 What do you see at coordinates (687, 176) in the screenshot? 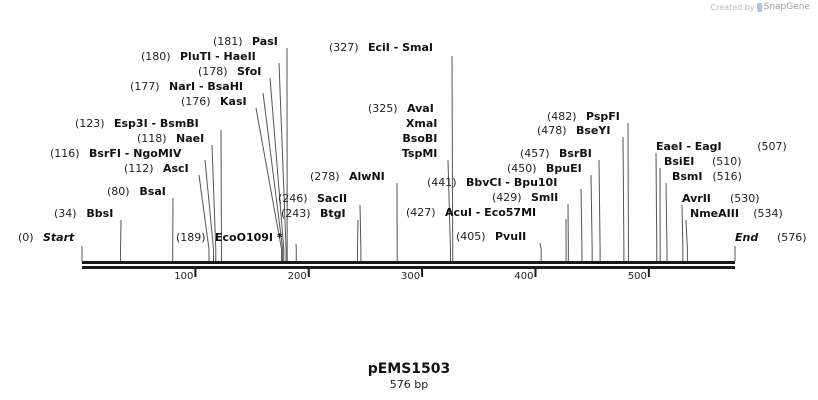
I see `enzyme-name: BsmI` at bounding box center [687, 176].